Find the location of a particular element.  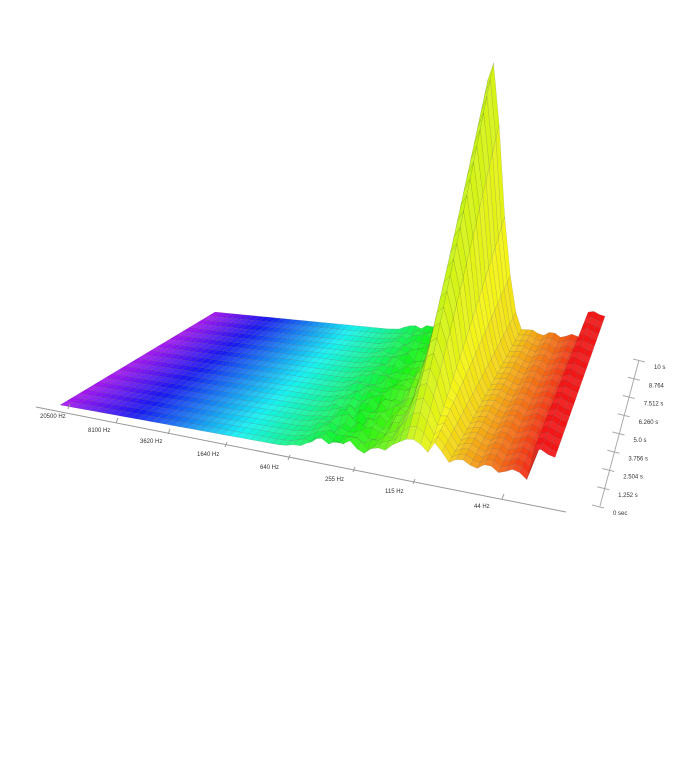

time-tick-label: 6.260 s is located at coordinates (649, 423).